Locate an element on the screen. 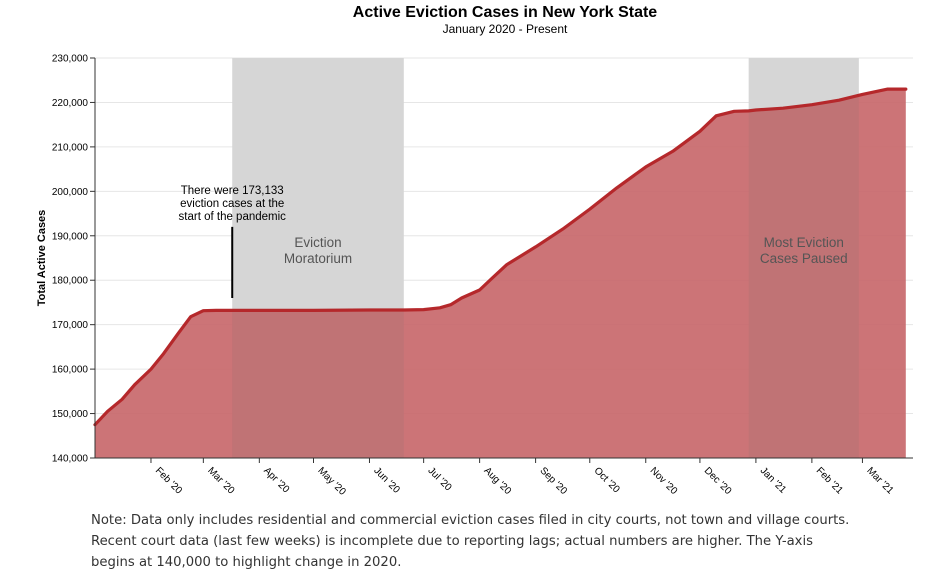 Image resolution: width=943 pixels, height=583 pixels. y-tick-label: 180,000 is located at coordinates (70, 281).